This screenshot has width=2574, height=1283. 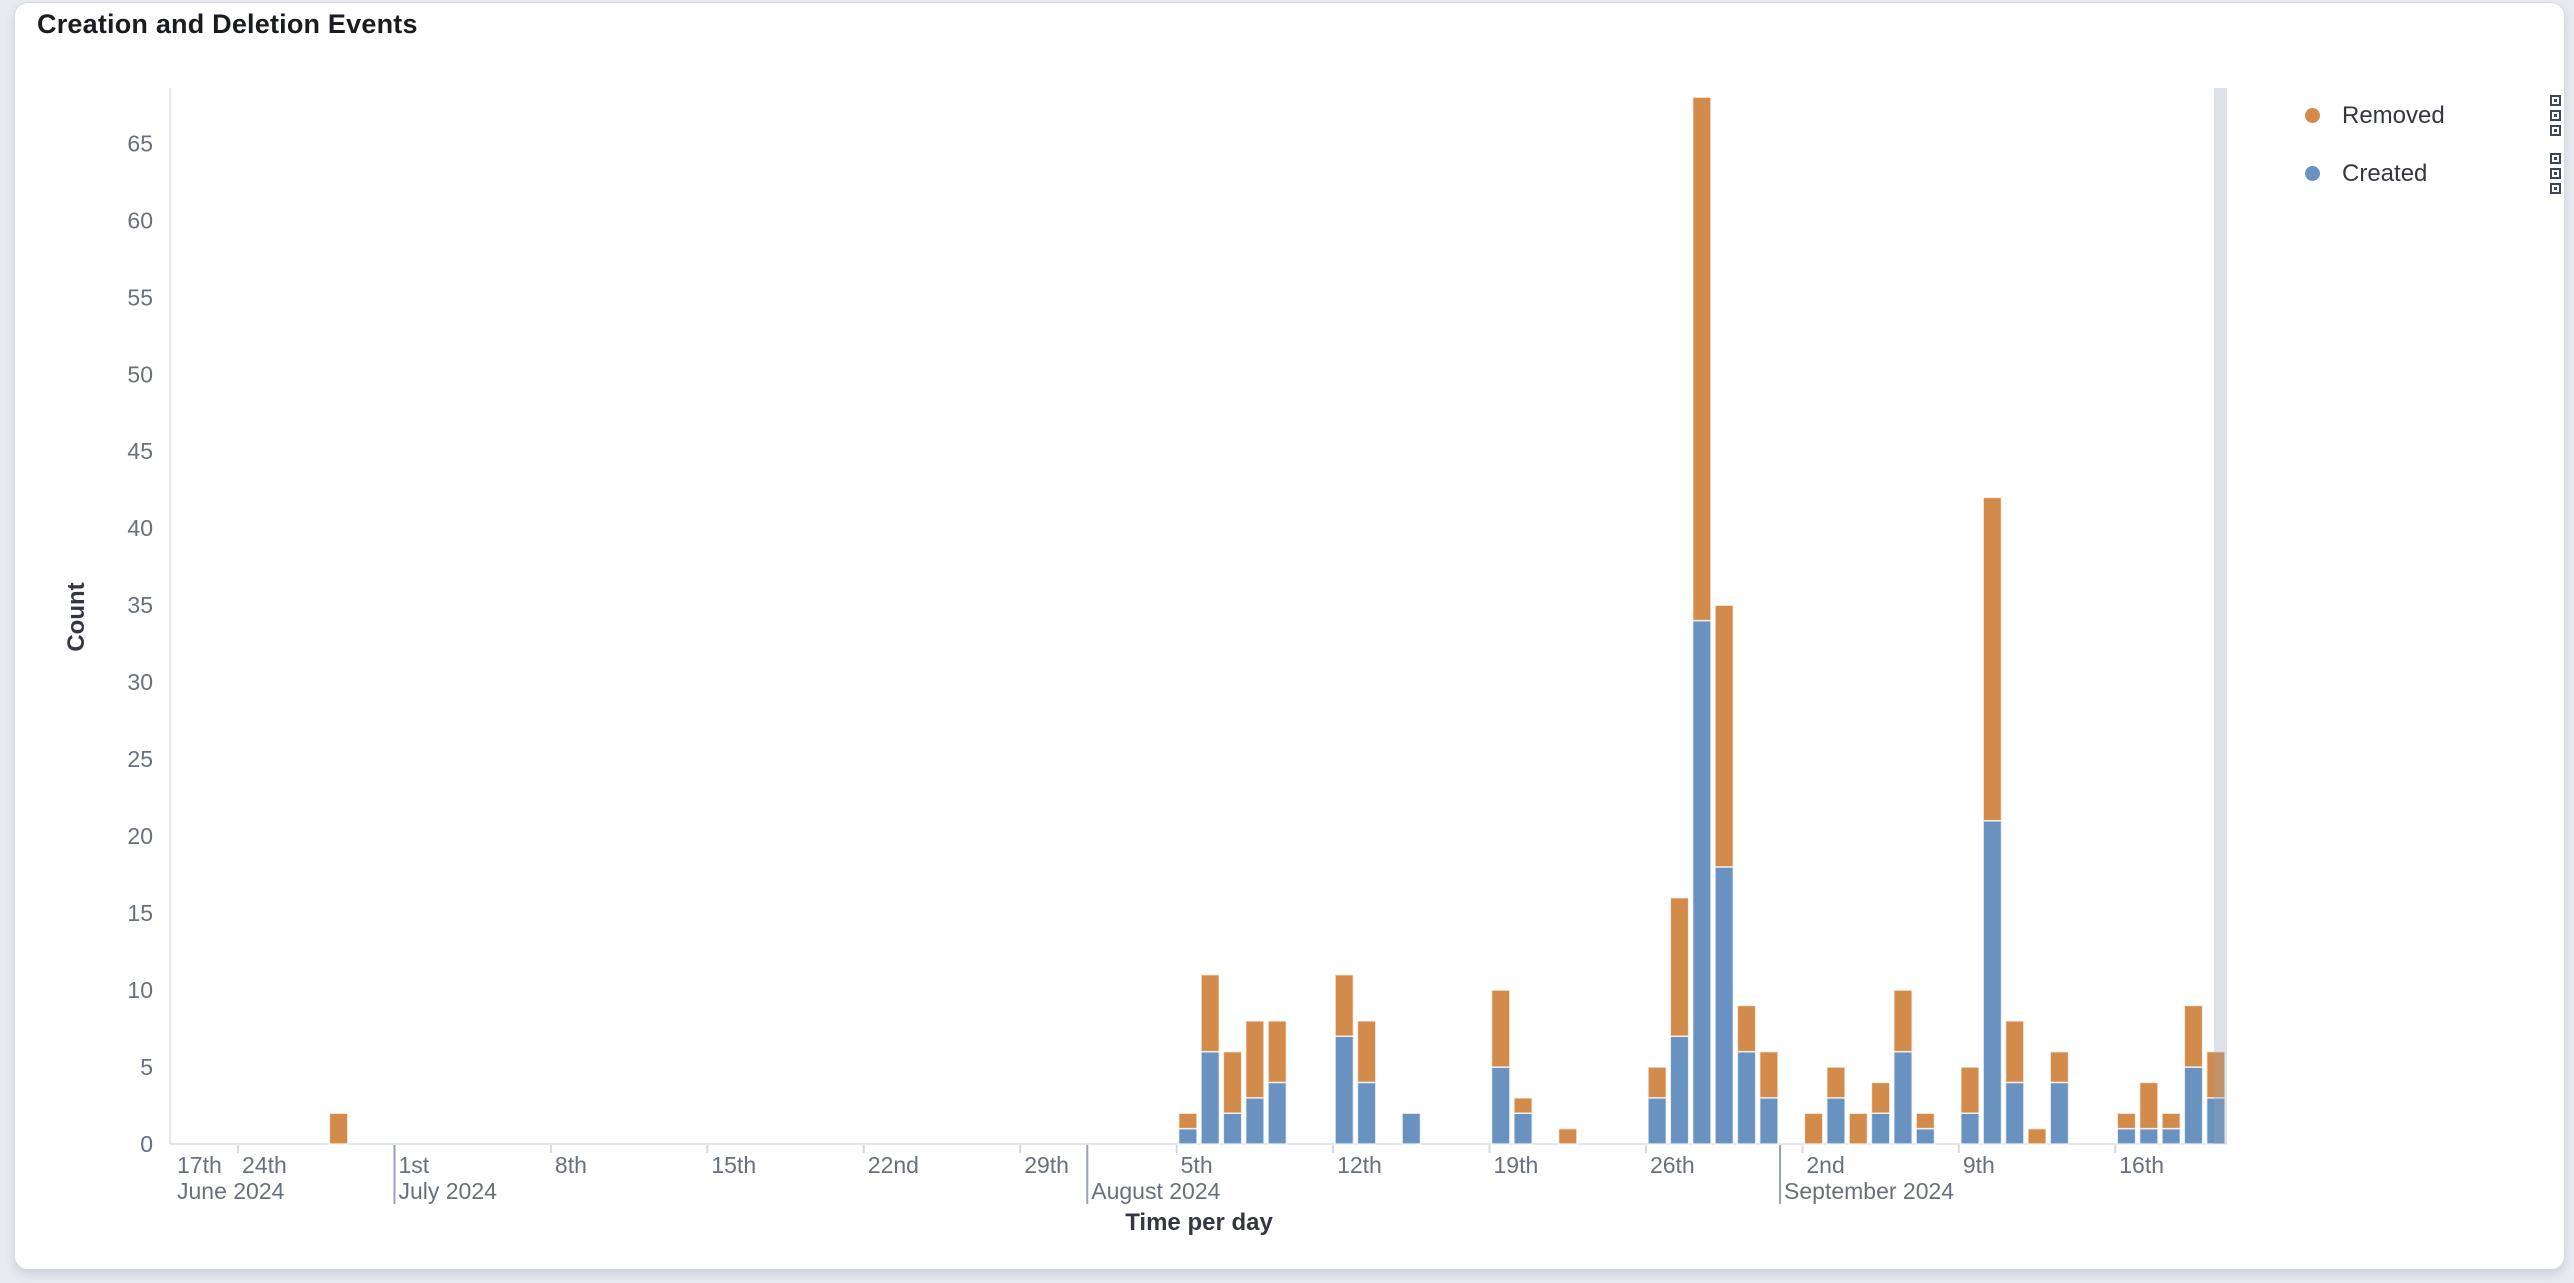 What do you see at coordinates (140, 374) in the screenshot?
I see `y-tick-label-50: 50` at bounding box center [140, 374].